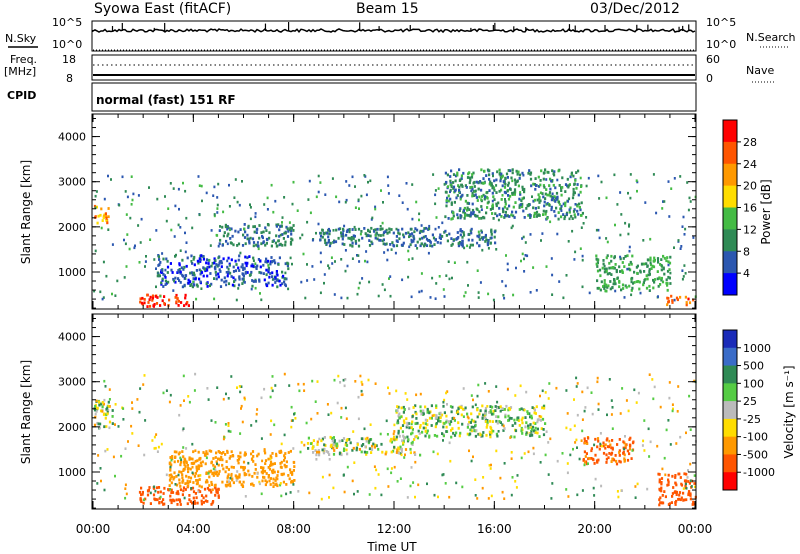 The width and height of the screenshot is (800, 554). What do you see at coordinates (750, 229) in the screenshot?
I see `power-colorbar-tick: 12` at bounding box center [750, 229].